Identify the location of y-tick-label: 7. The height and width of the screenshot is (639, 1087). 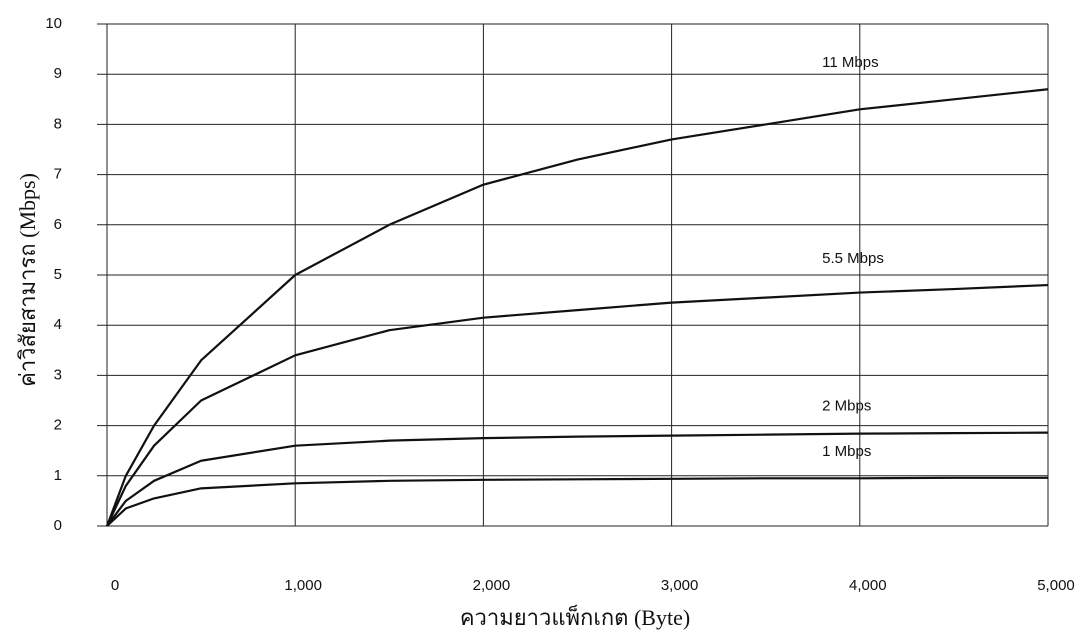
(58, 174).